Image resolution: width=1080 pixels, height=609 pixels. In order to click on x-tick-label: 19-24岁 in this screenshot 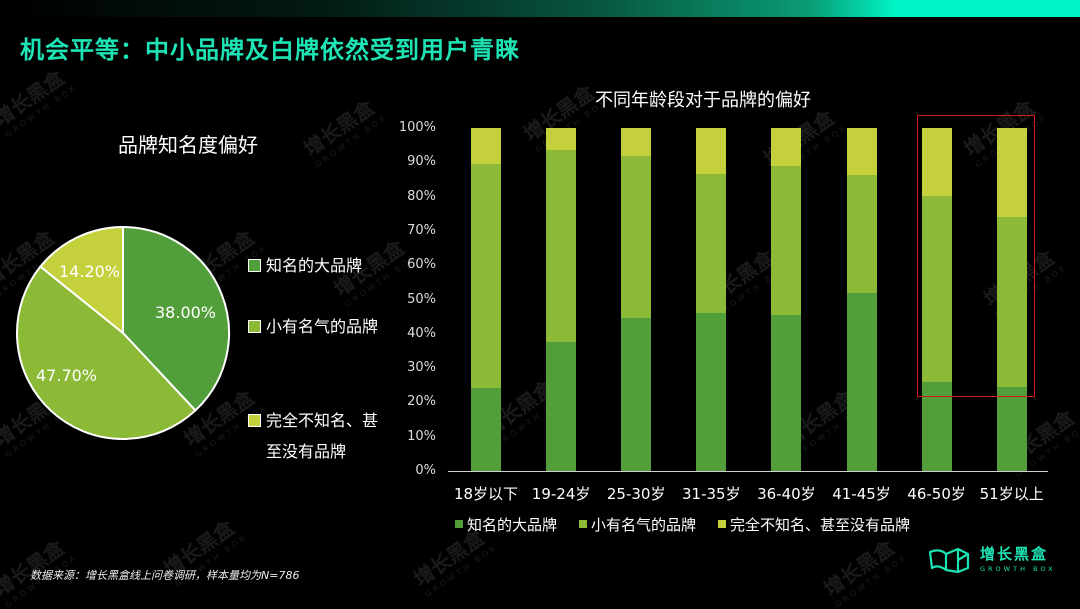, I will do `click(561, 494)`.